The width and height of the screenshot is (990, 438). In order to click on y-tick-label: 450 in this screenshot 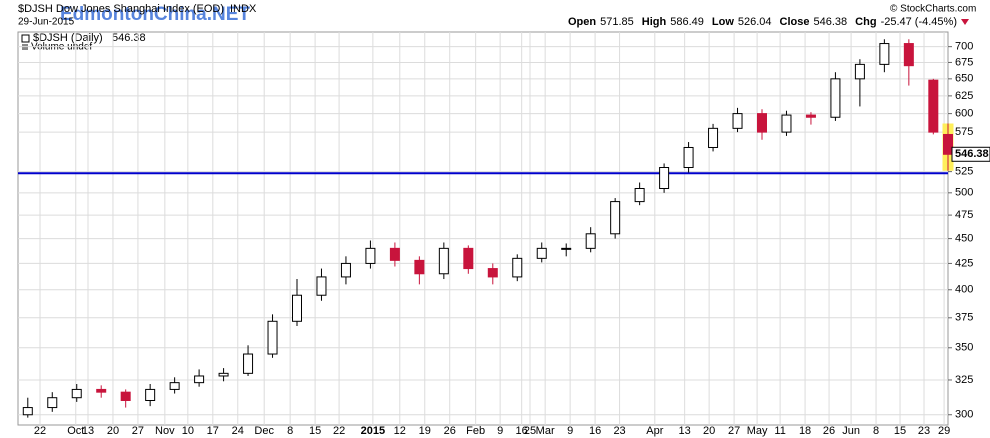, I will do `click(964, 239)`.